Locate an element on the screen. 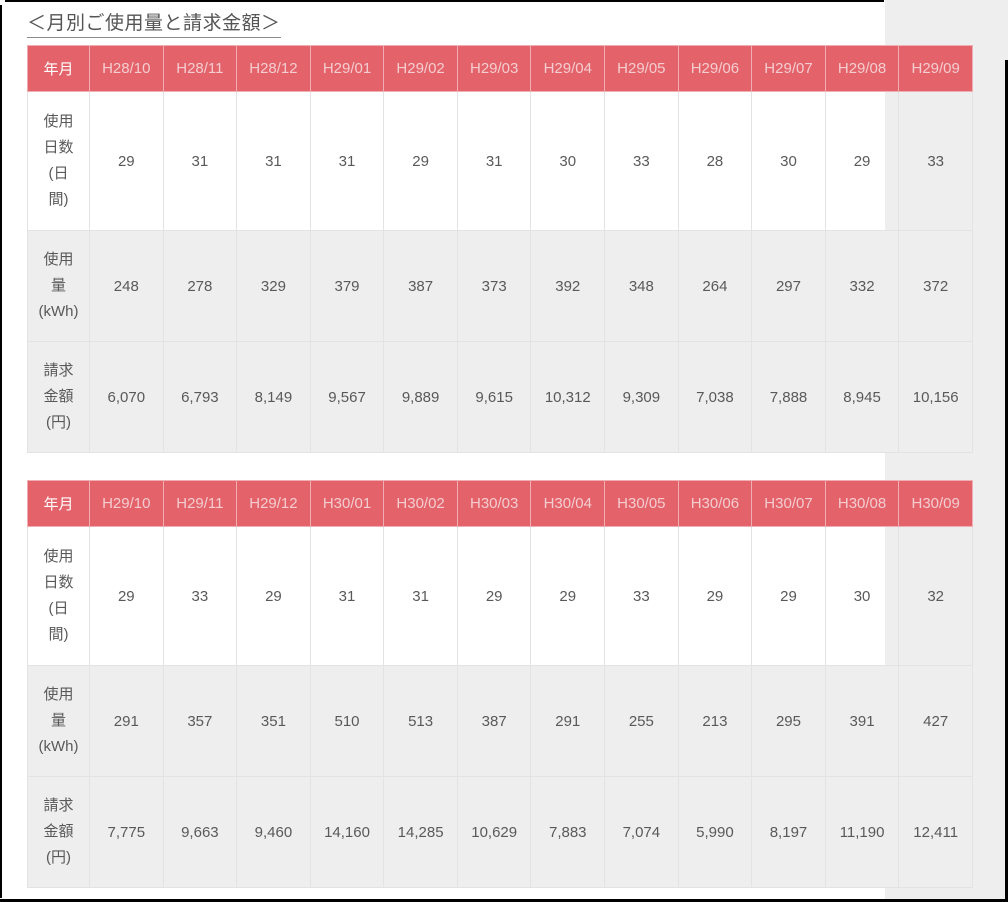 The width and height of the screenshot is (1008, 902). month-header-cell: H30/08 is located at coordinates (862, 503).